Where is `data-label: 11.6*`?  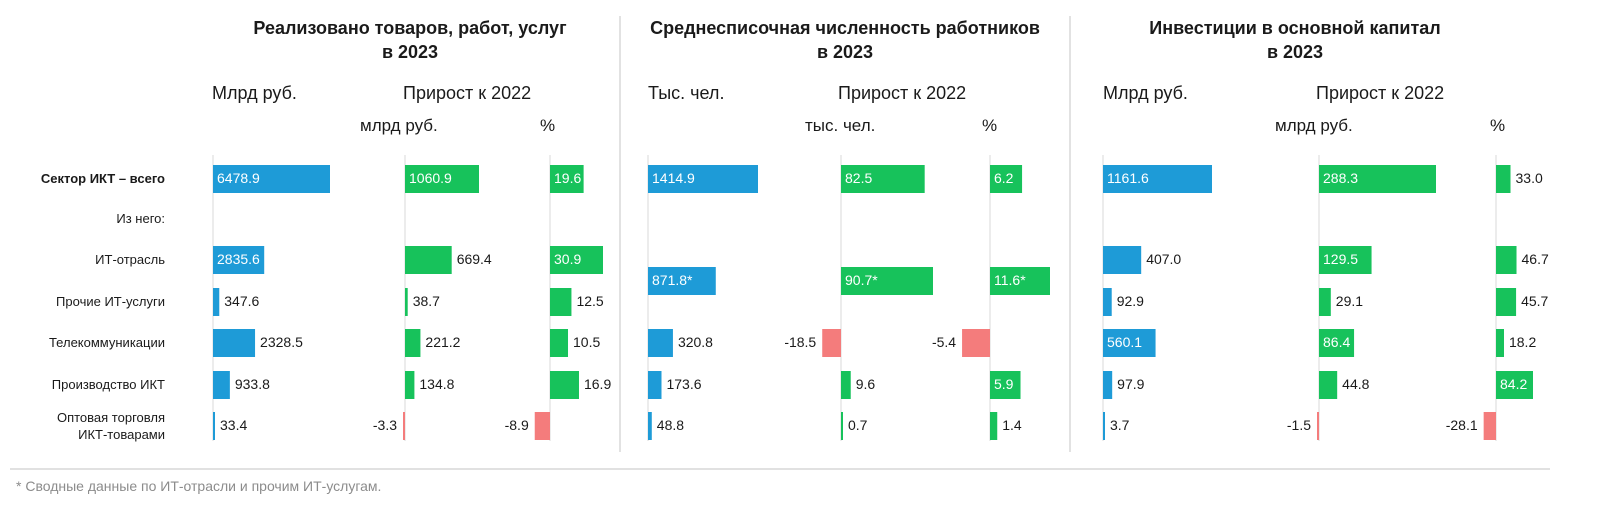
data-label: 11.6* is located at coordinates (1010, 280).